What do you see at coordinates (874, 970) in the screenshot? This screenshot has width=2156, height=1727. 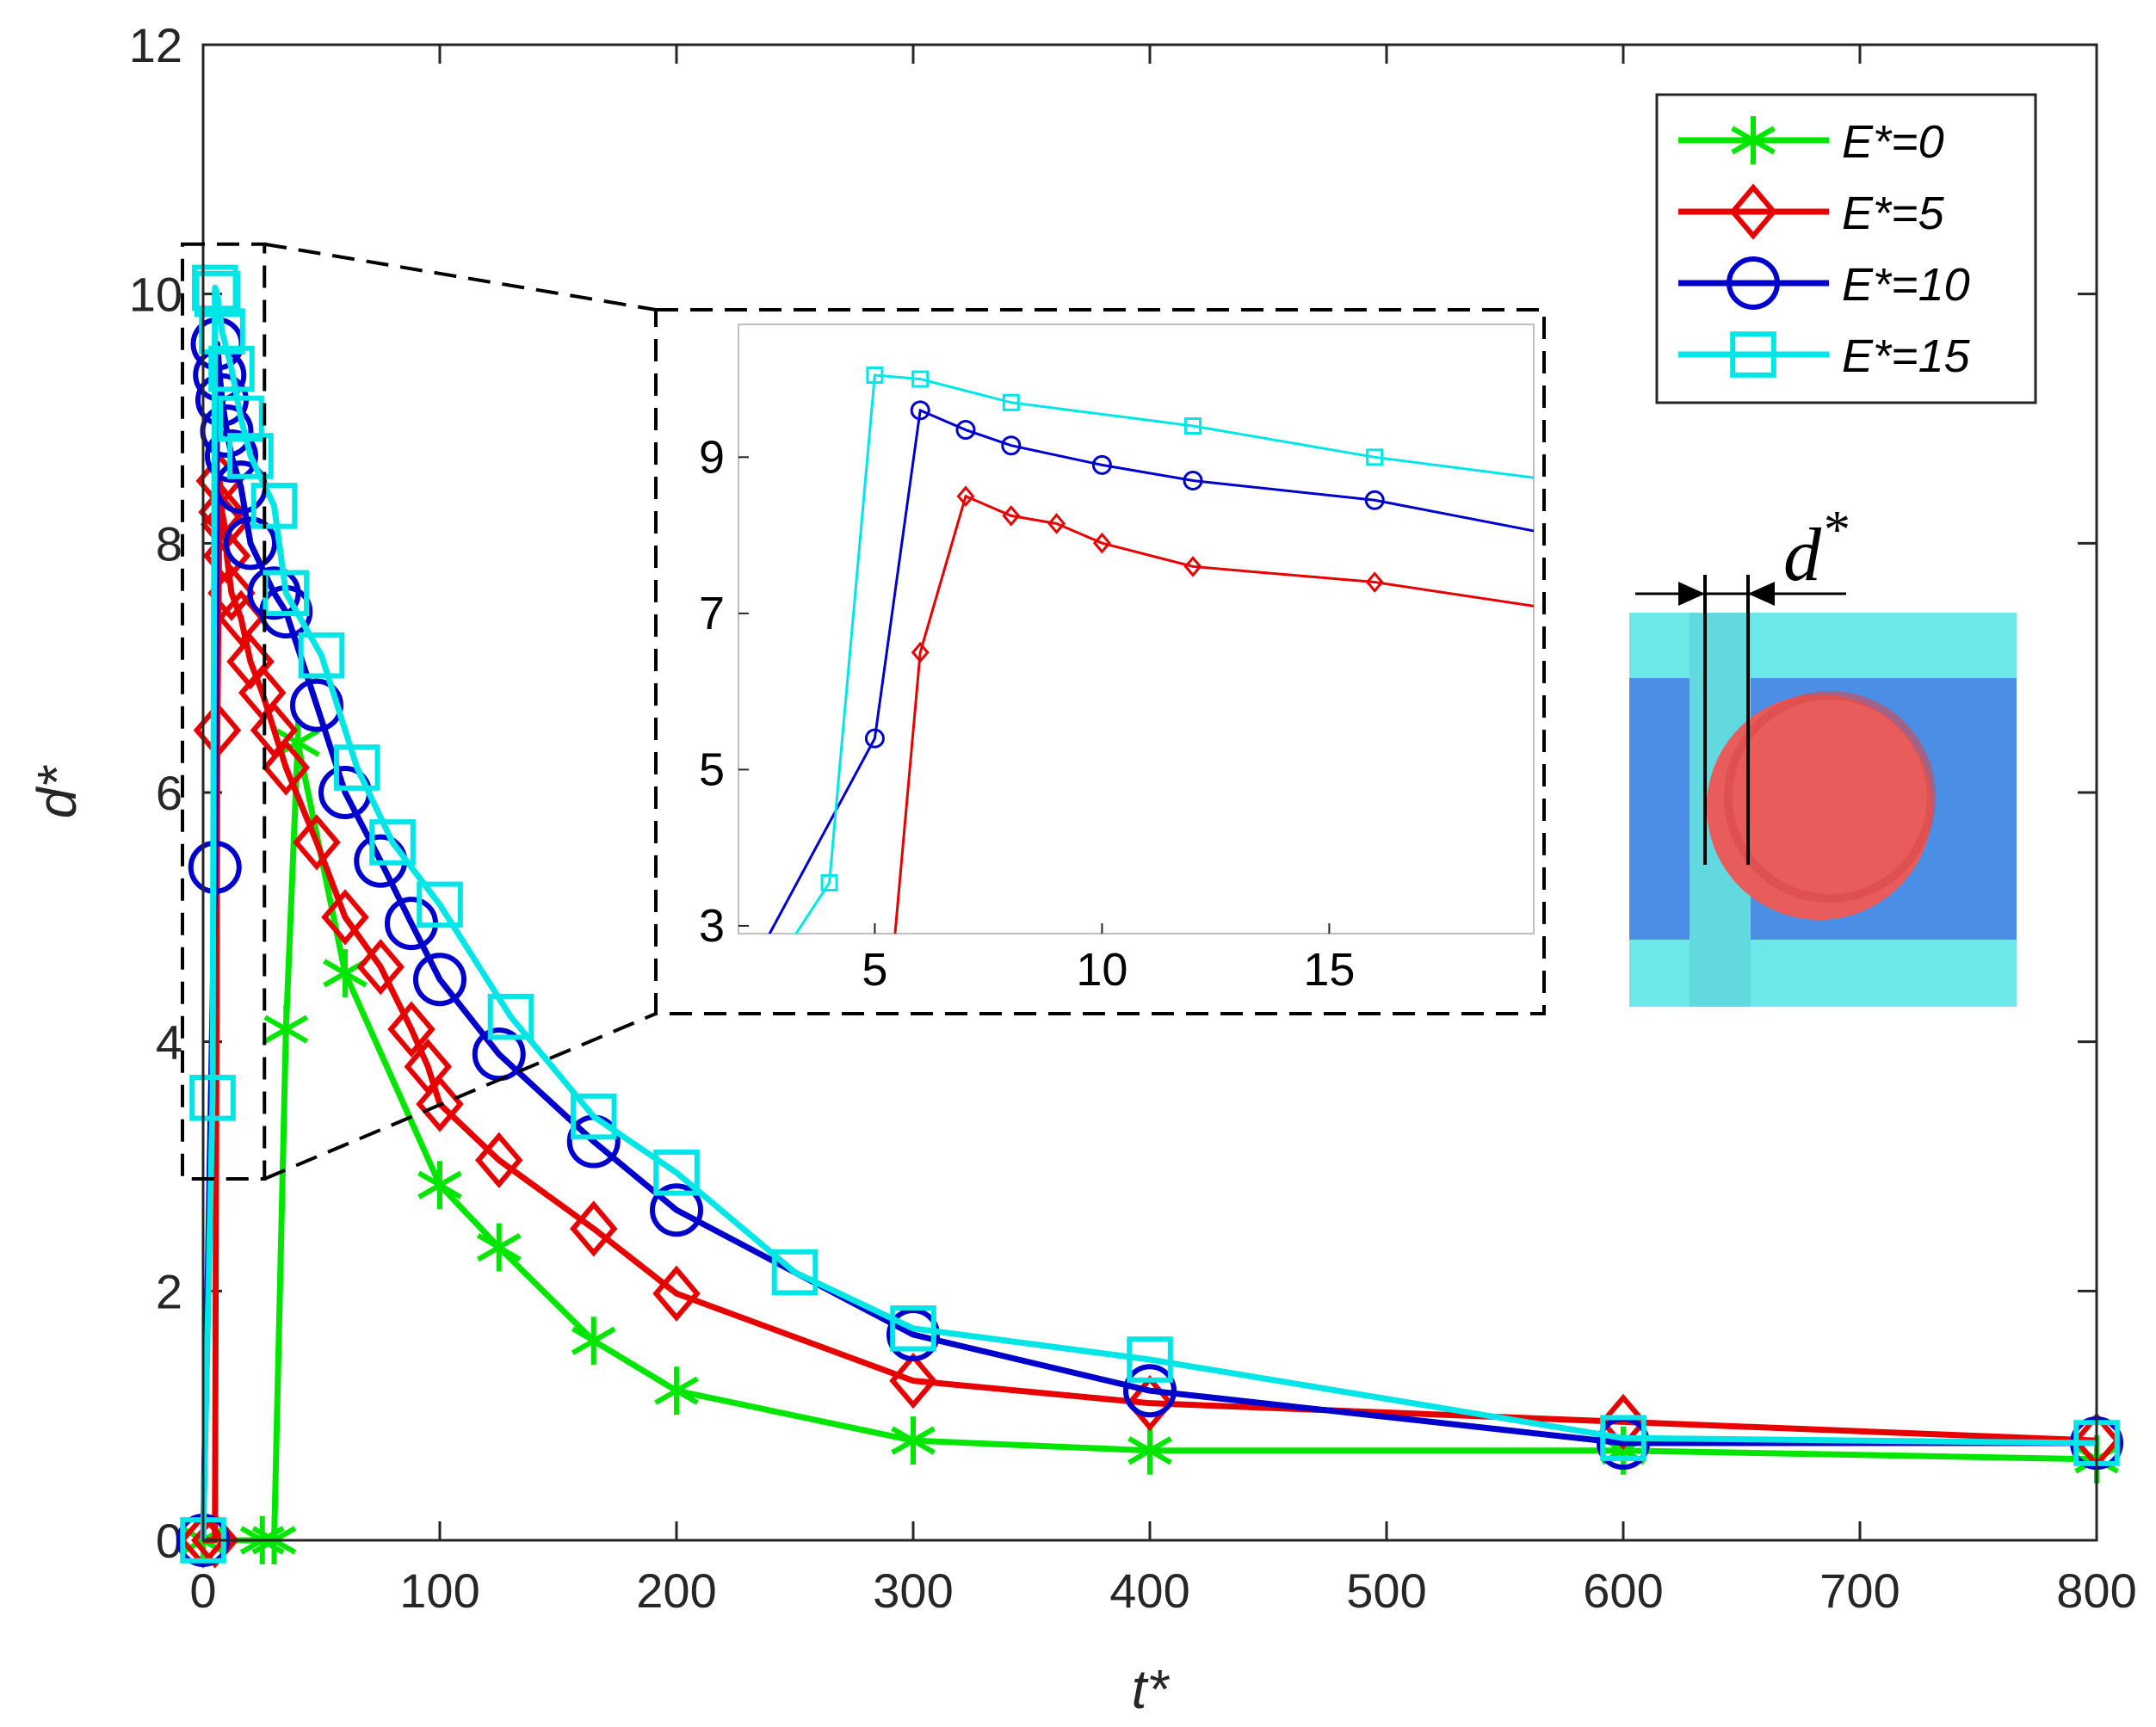 I see `inset-x-tick-label: 5` at bounding box center [874, 970].